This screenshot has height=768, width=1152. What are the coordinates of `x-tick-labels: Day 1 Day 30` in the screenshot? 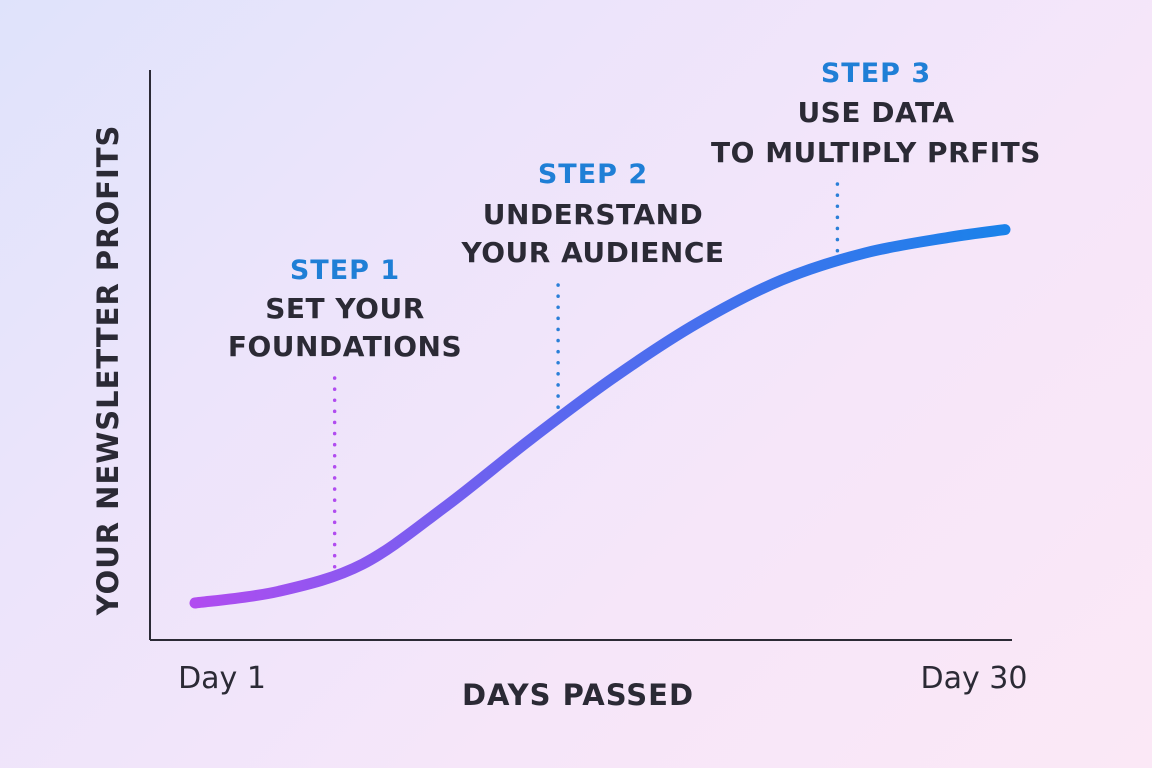 It's located at (602, 678).